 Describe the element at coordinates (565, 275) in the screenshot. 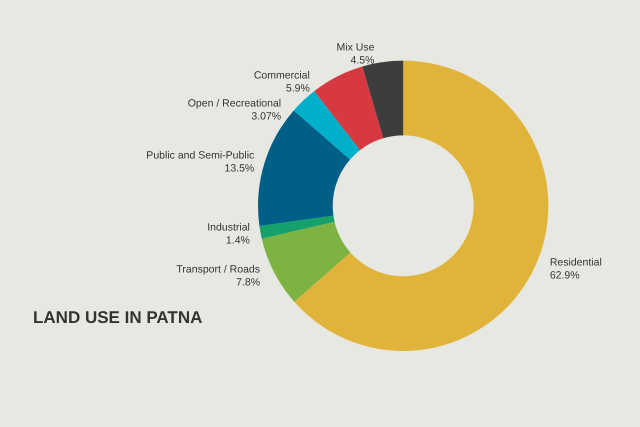

I see `data-label: 62.9%` at that location.